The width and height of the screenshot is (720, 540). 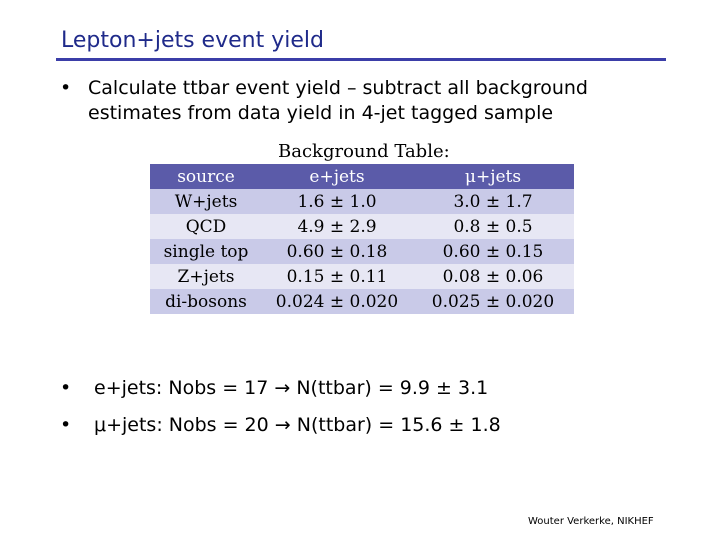 I want to click on result-e-jets-text: e+jets: Nobs = 17 → N(ttbar) = 9.9 ± 3.1, so click(x=291, y=388).